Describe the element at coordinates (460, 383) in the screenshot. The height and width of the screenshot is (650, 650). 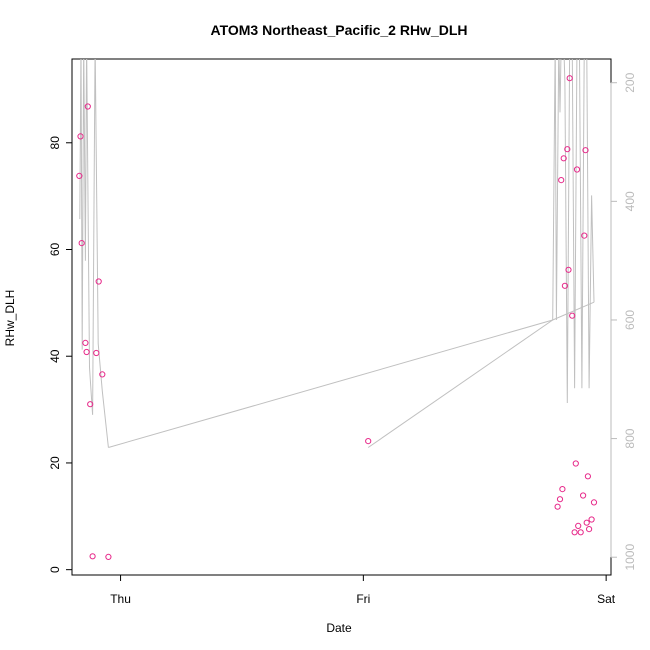
I see `pressure-connector-line-fri` at that location.